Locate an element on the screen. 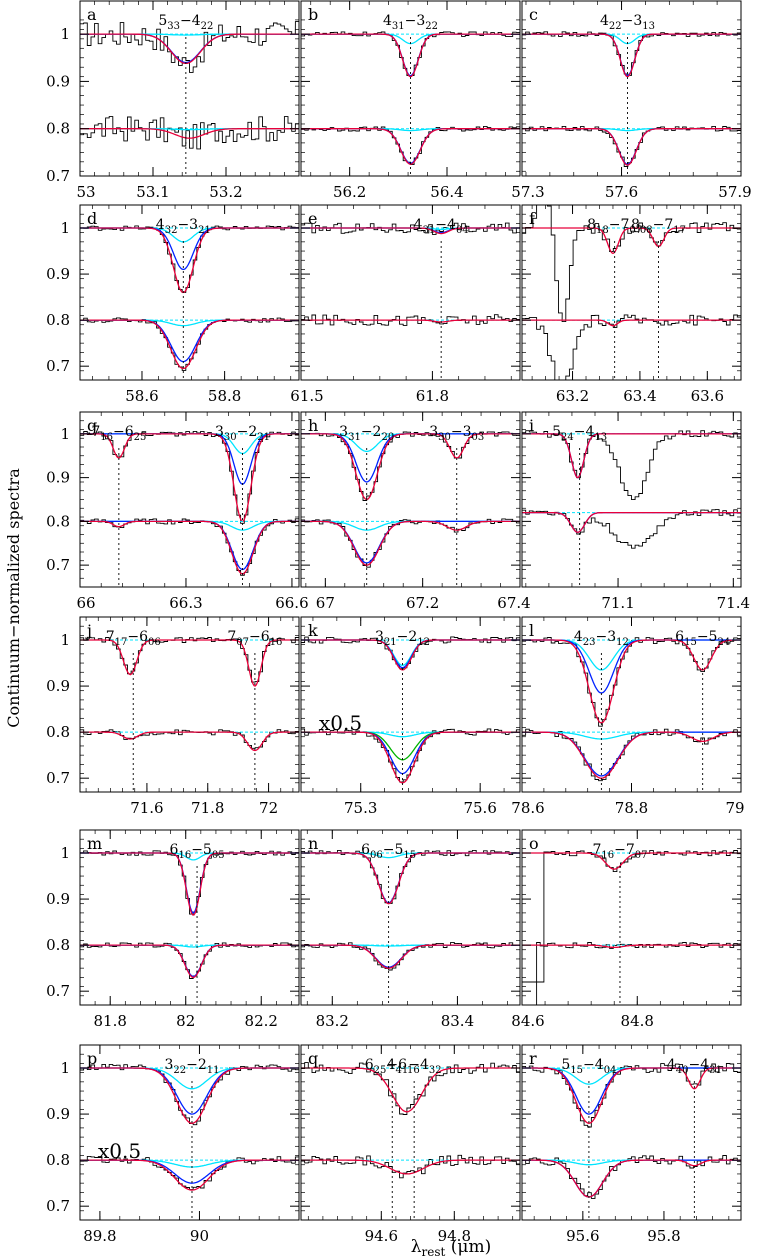 This screenshot has width=763, height=1260. panel-l: 78.6 78.8 79 l 423−312 615−524 is located at coordinates (628, 716).